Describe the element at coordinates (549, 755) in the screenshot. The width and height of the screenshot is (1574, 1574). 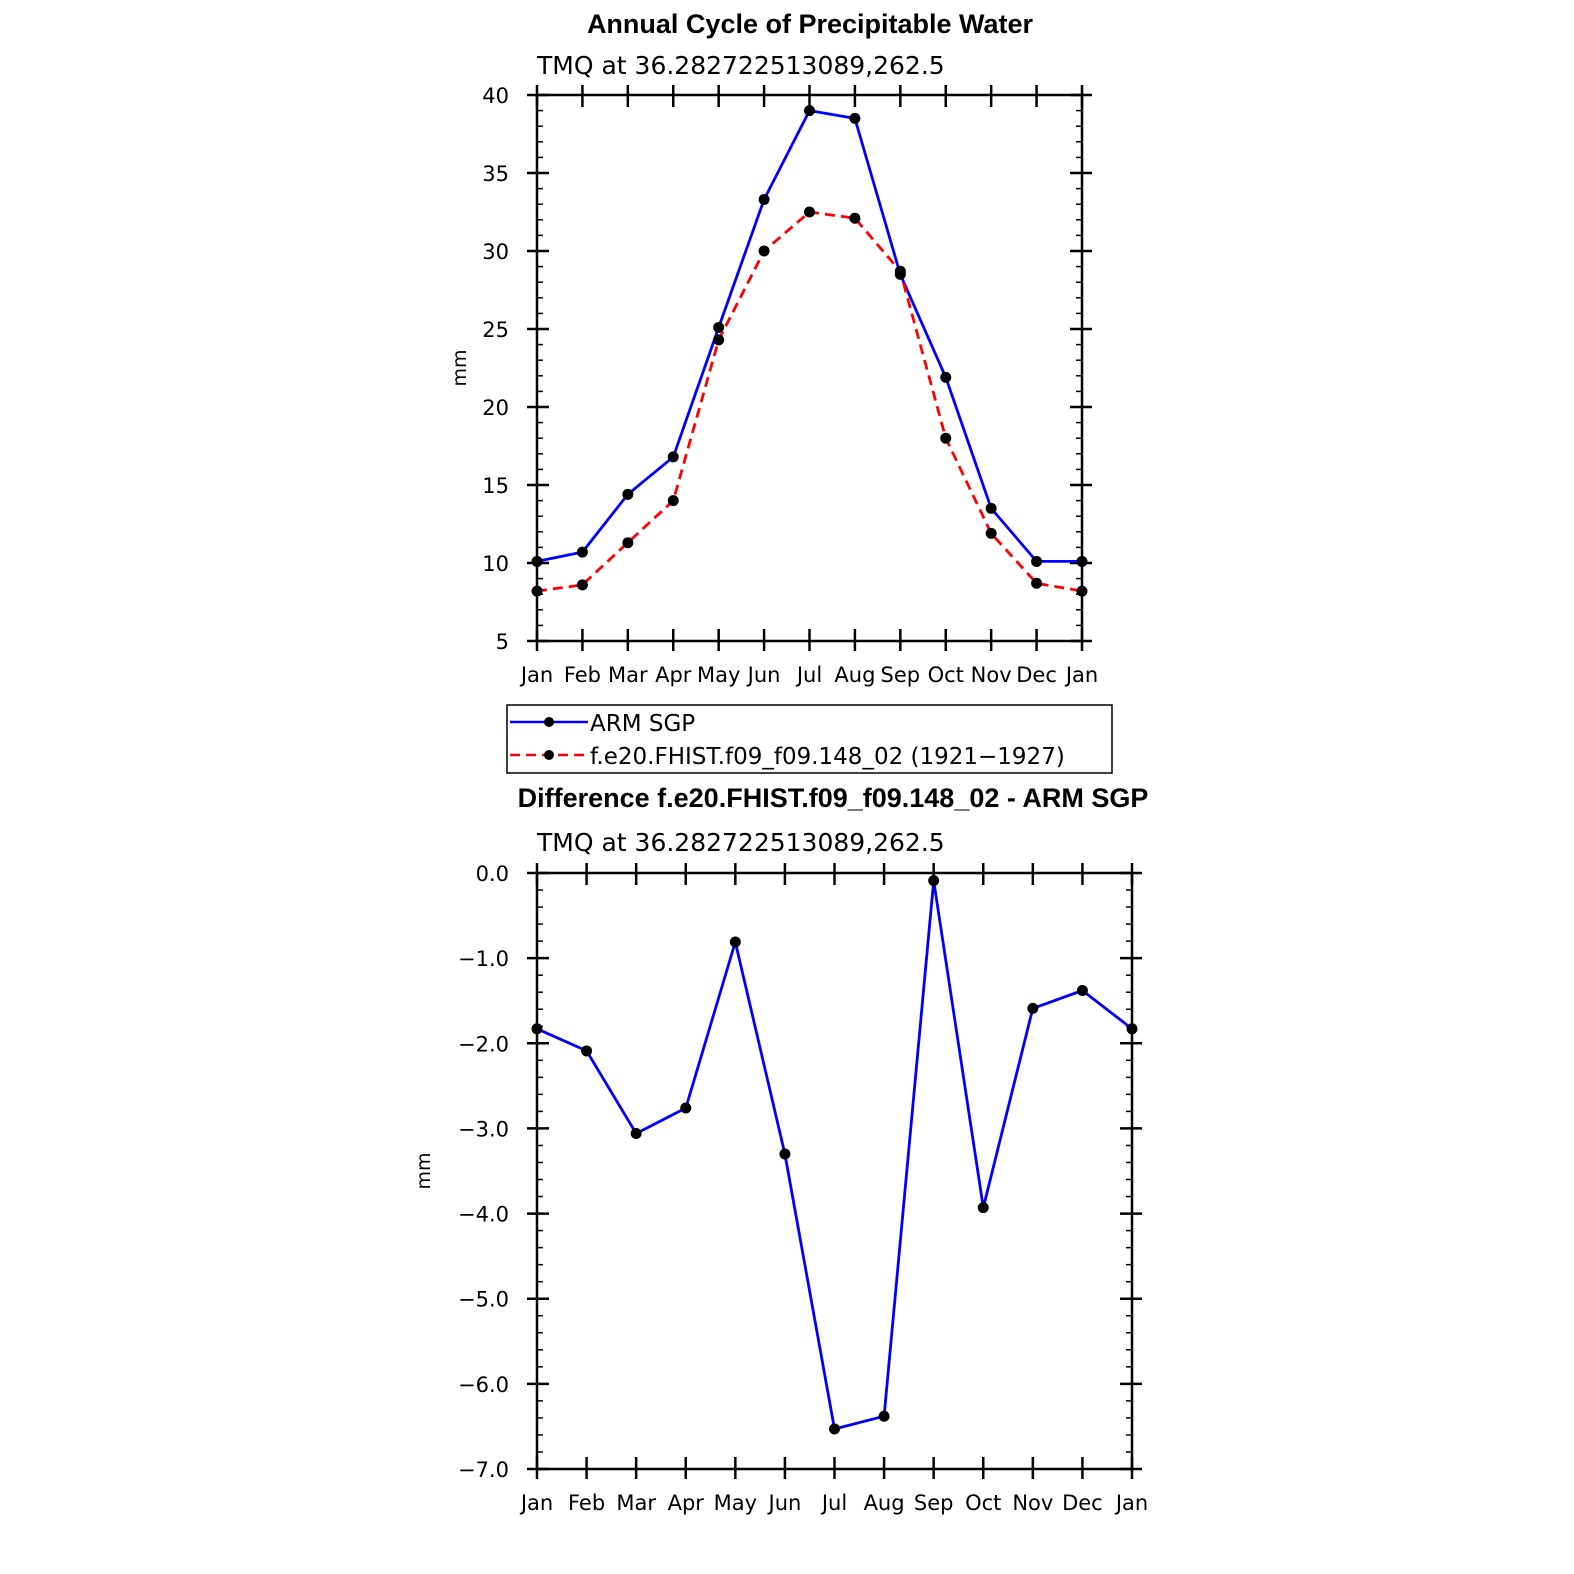
I see `legend-marker-model` at that location.